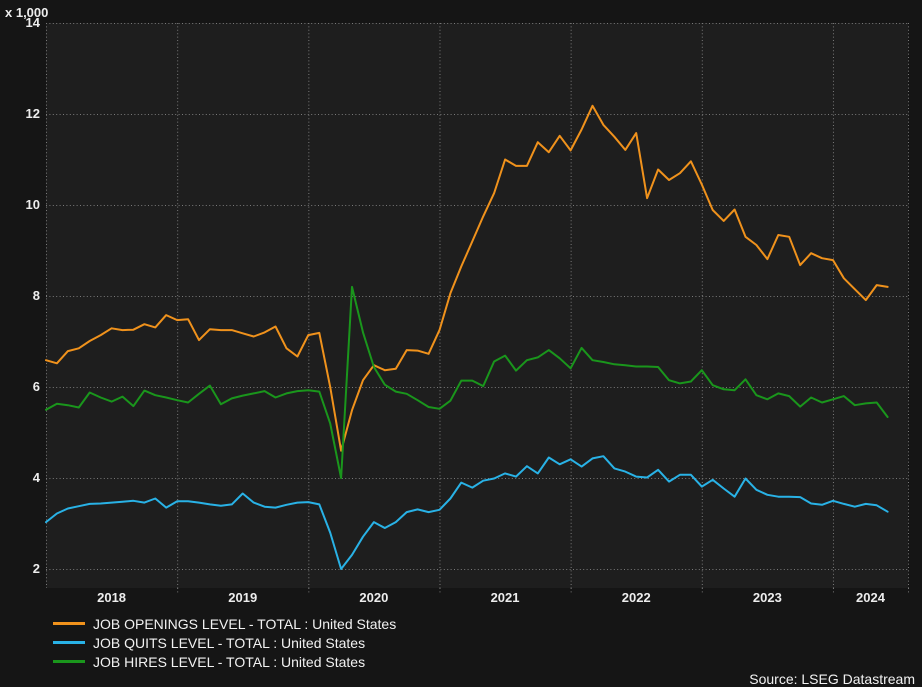 Image resolution: width=922 pixels, height=687 pixels. Describe the element at coordinates (767, 597) in the screenshot. I see `x-tick-label: 2023` at that location.